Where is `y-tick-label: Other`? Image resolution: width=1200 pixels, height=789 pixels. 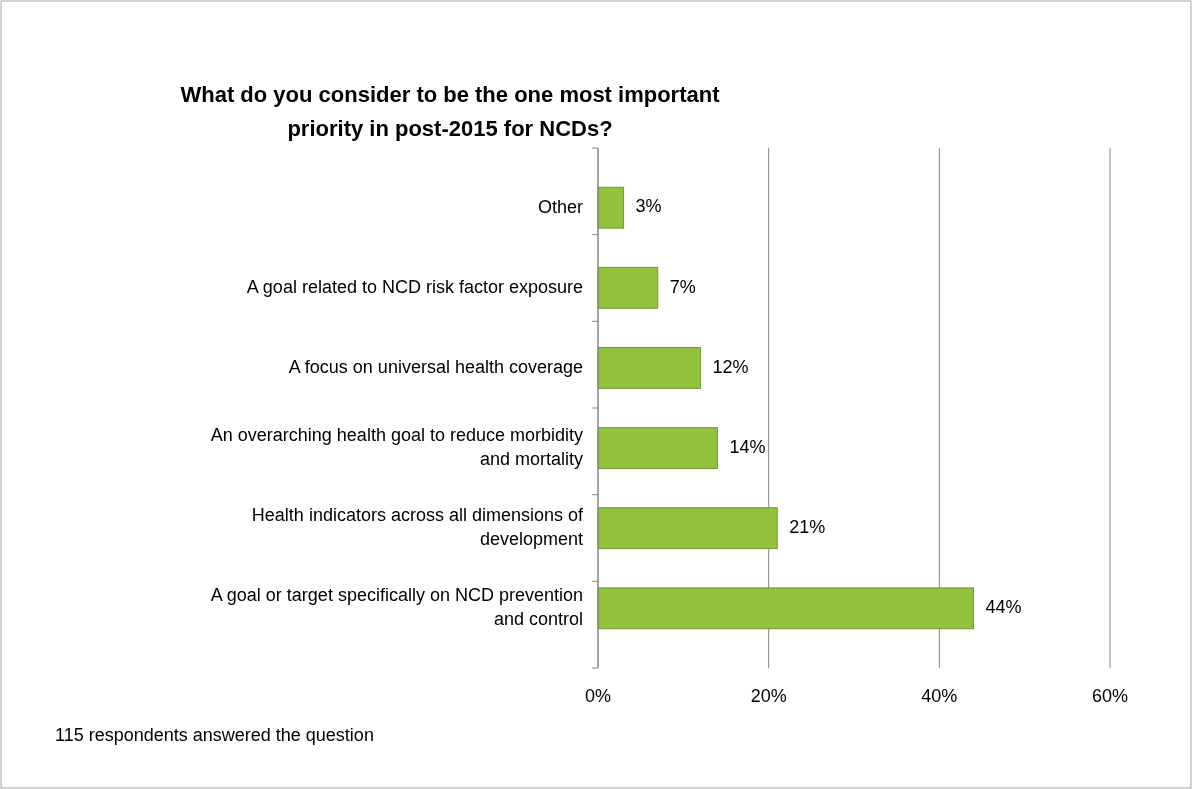 y-tick-label: Other is located at coordinates (560, 206).